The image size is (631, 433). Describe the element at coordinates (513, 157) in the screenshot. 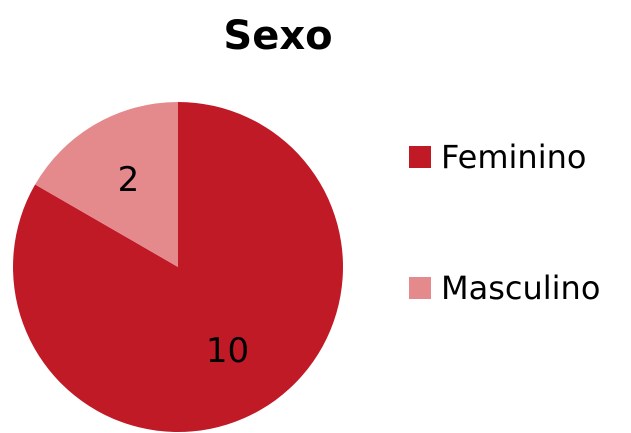

I see `legend-label: Feminino` at that location.